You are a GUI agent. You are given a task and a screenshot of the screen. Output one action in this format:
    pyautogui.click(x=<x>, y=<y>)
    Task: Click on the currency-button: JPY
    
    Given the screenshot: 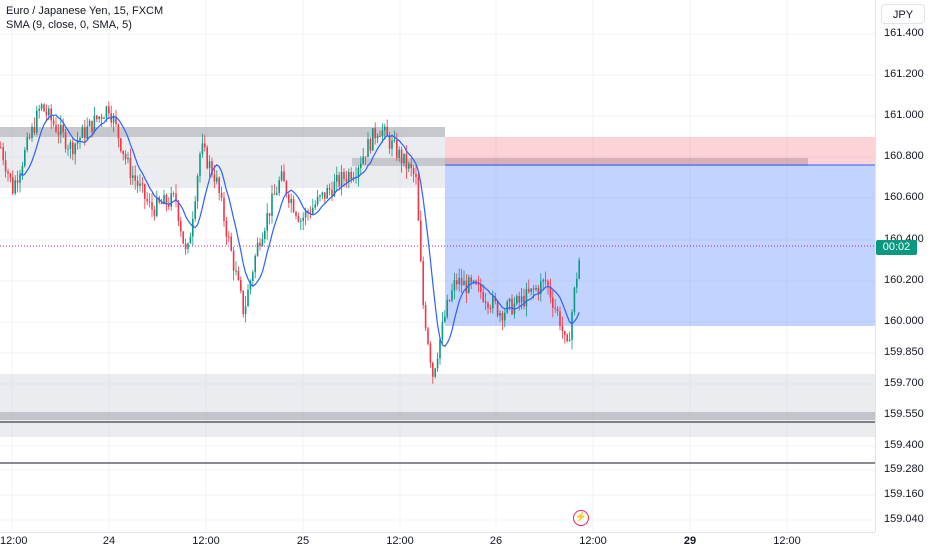 What is the action you would take?
    pyautogui.click(x=903, y=14)
    